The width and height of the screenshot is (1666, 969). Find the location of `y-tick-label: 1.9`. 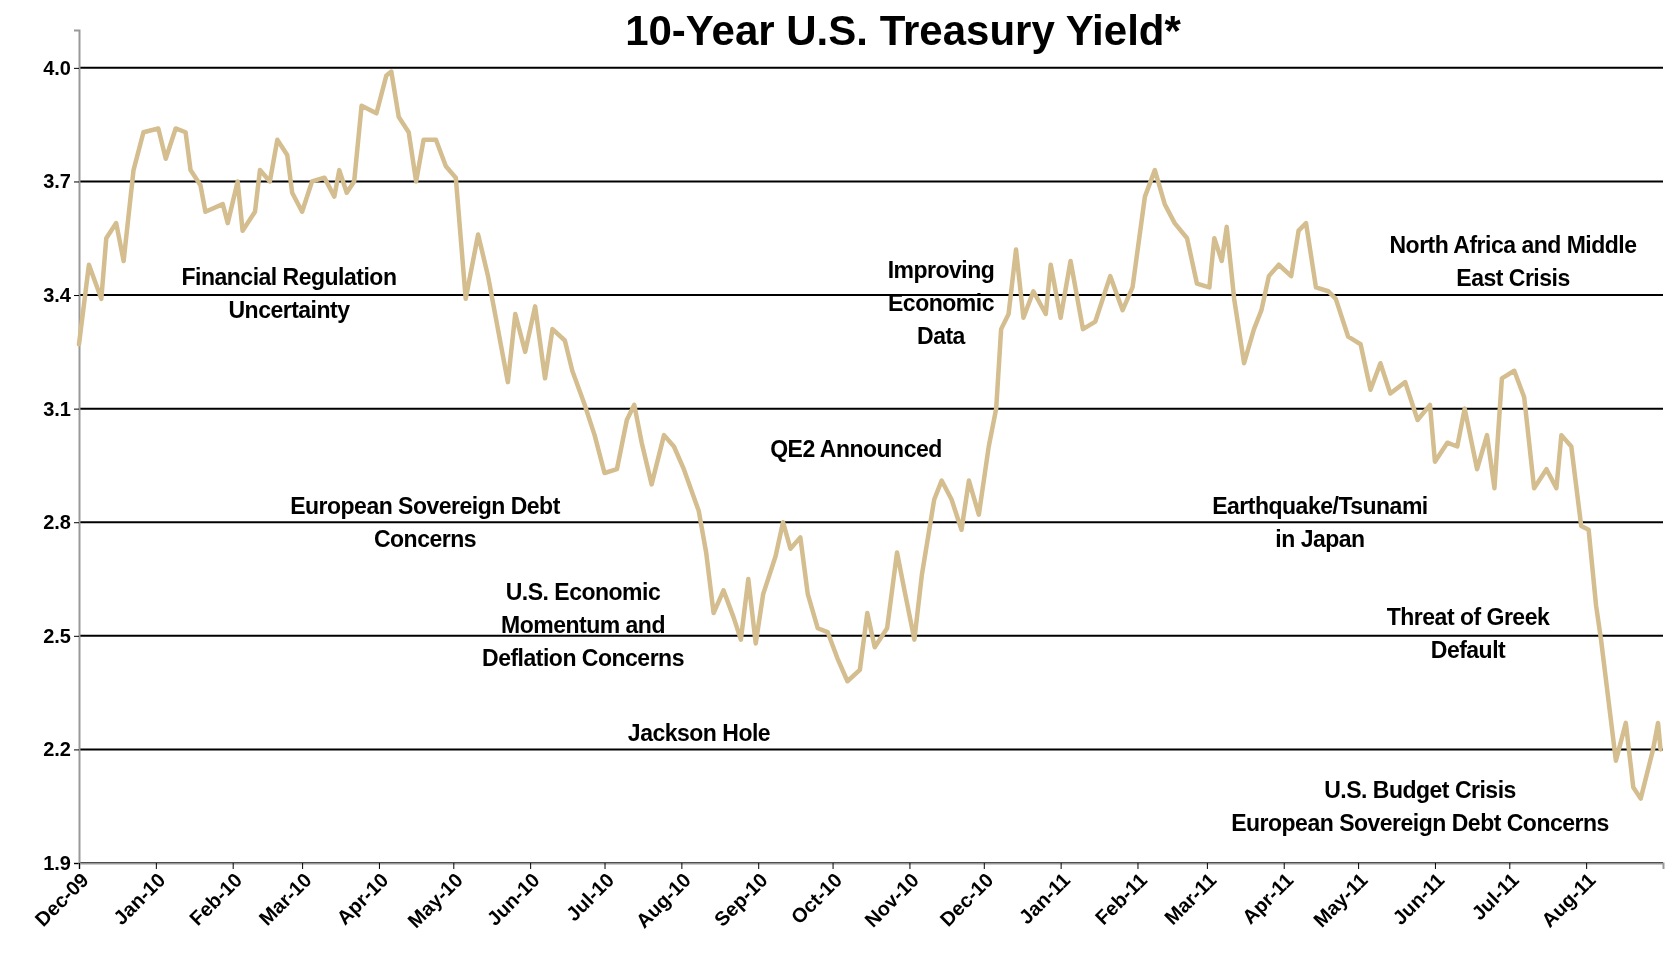

y-tick-label: 1.9 is located at coordinates (57, 862).